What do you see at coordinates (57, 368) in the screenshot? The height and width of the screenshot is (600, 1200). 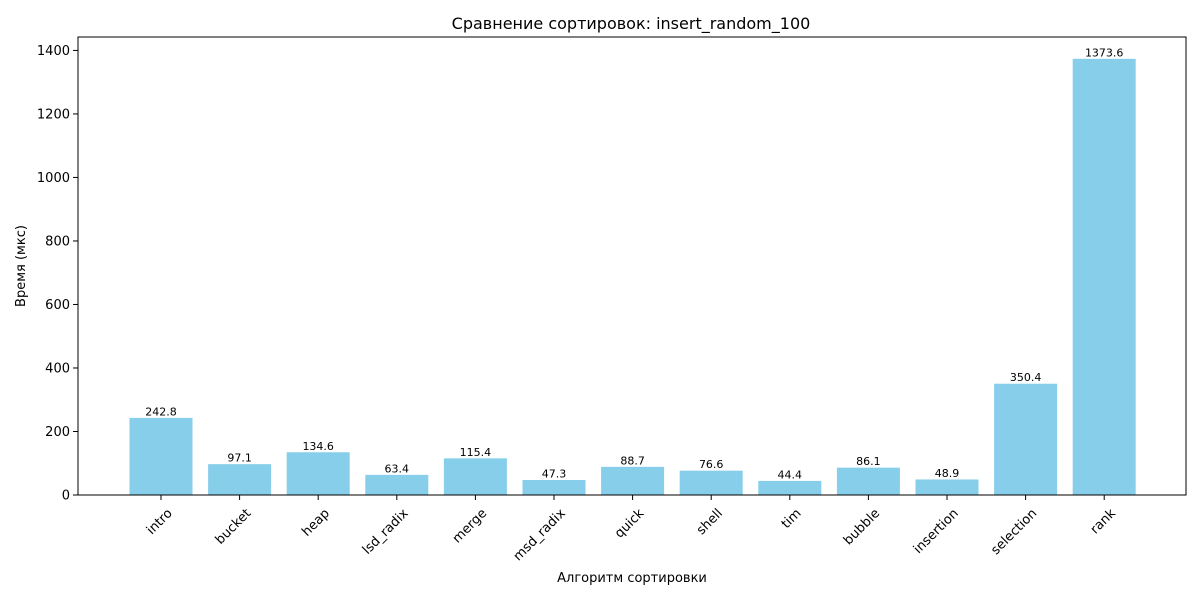 I see `y-tick-label: 400` at bounding box center [57, 368].